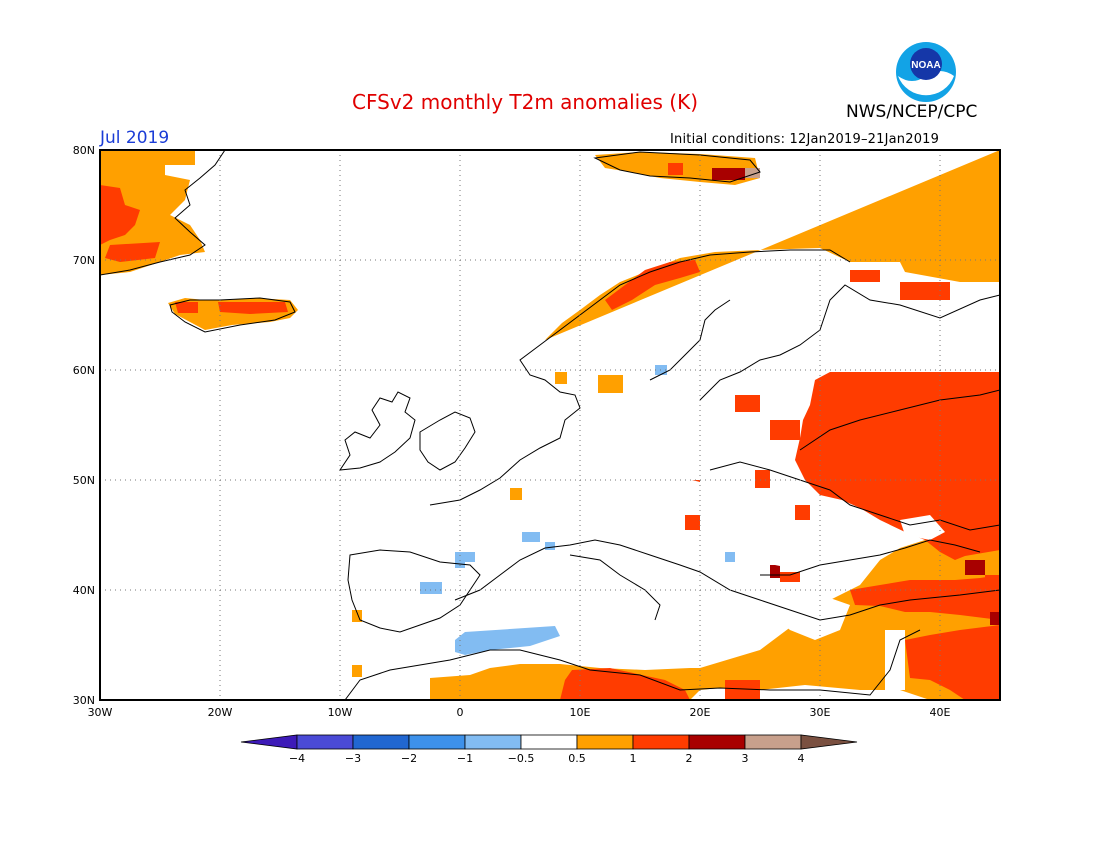 The height and width of the screenshot is (850, 1100). I want to click on month-label: Jul 2019, so click(135, 138).